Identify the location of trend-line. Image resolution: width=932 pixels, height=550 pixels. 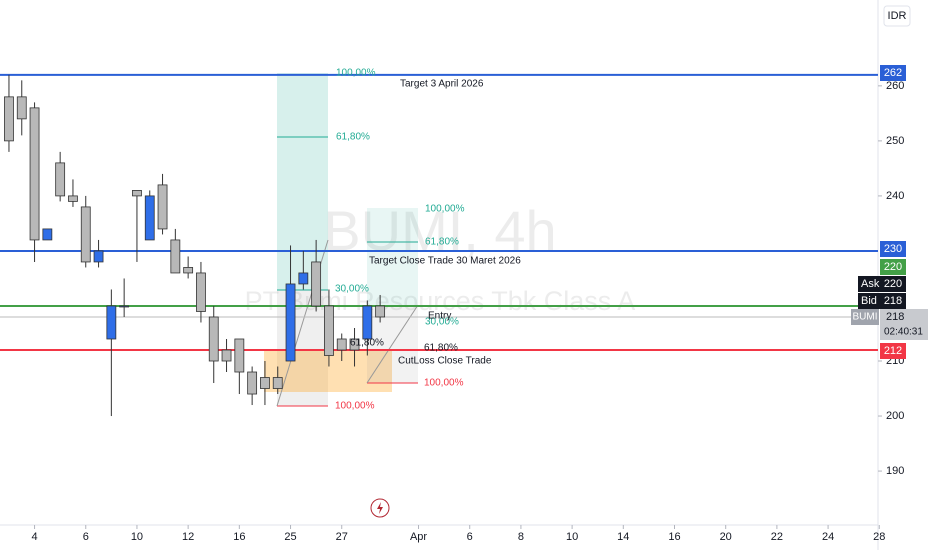
(392, 344).